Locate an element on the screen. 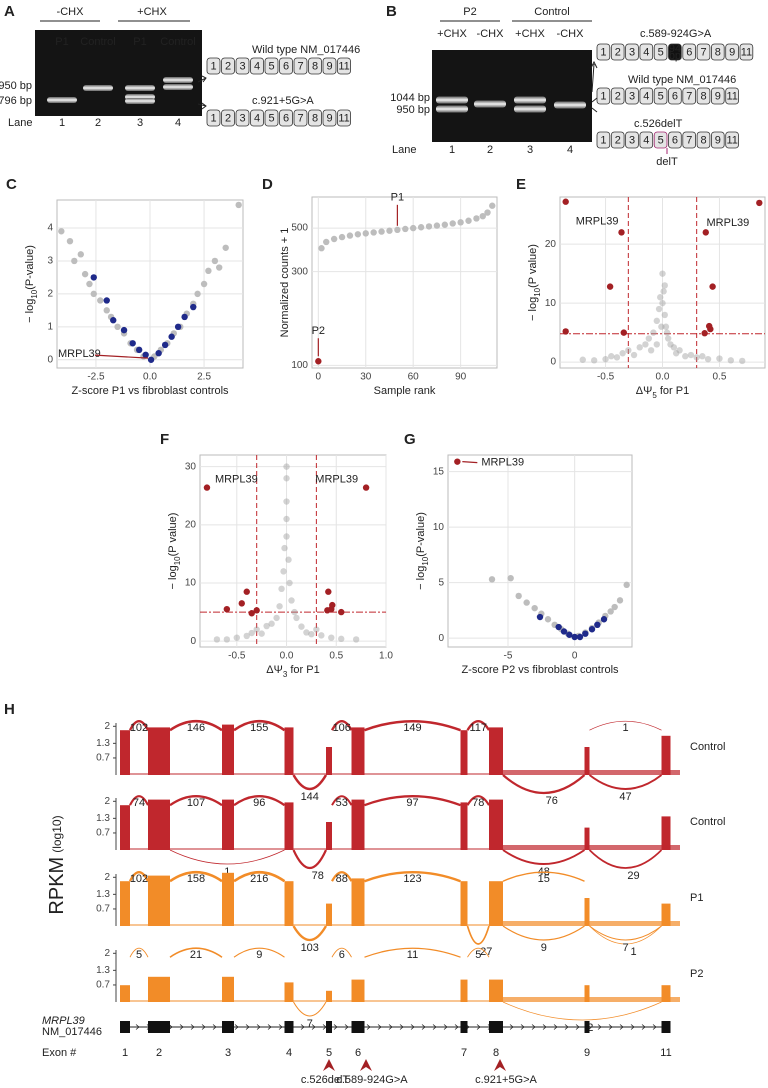  y-tick-label: 1 is located at coordinates (50, 326).